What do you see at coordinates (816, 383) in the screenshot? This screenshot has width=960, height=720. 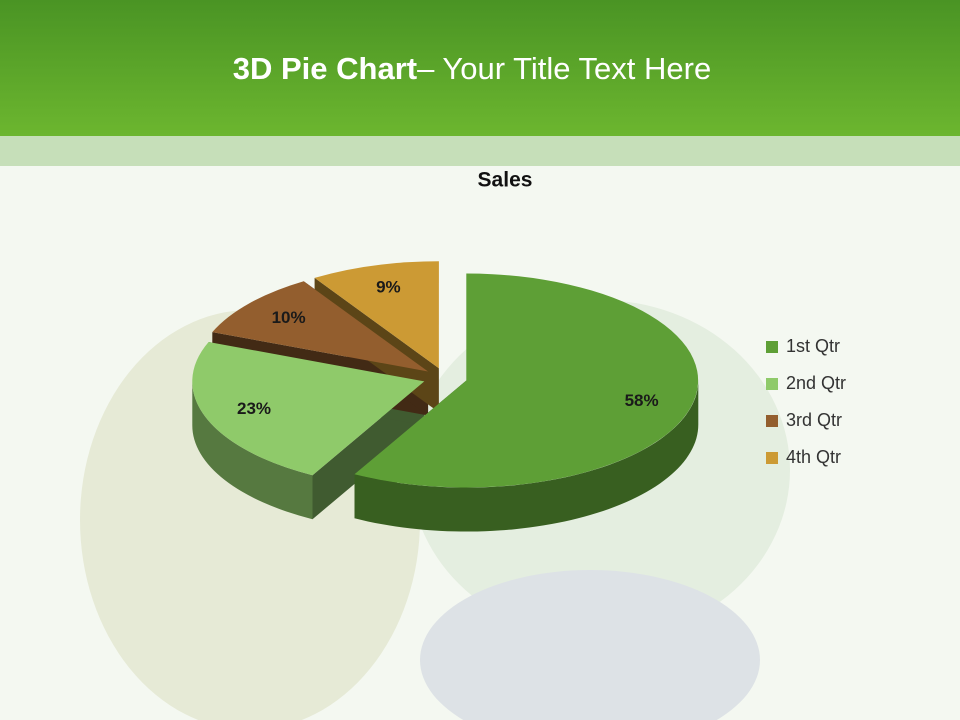 I see `legend-label: 2nd Qtr` at bounding box center [816, 383].